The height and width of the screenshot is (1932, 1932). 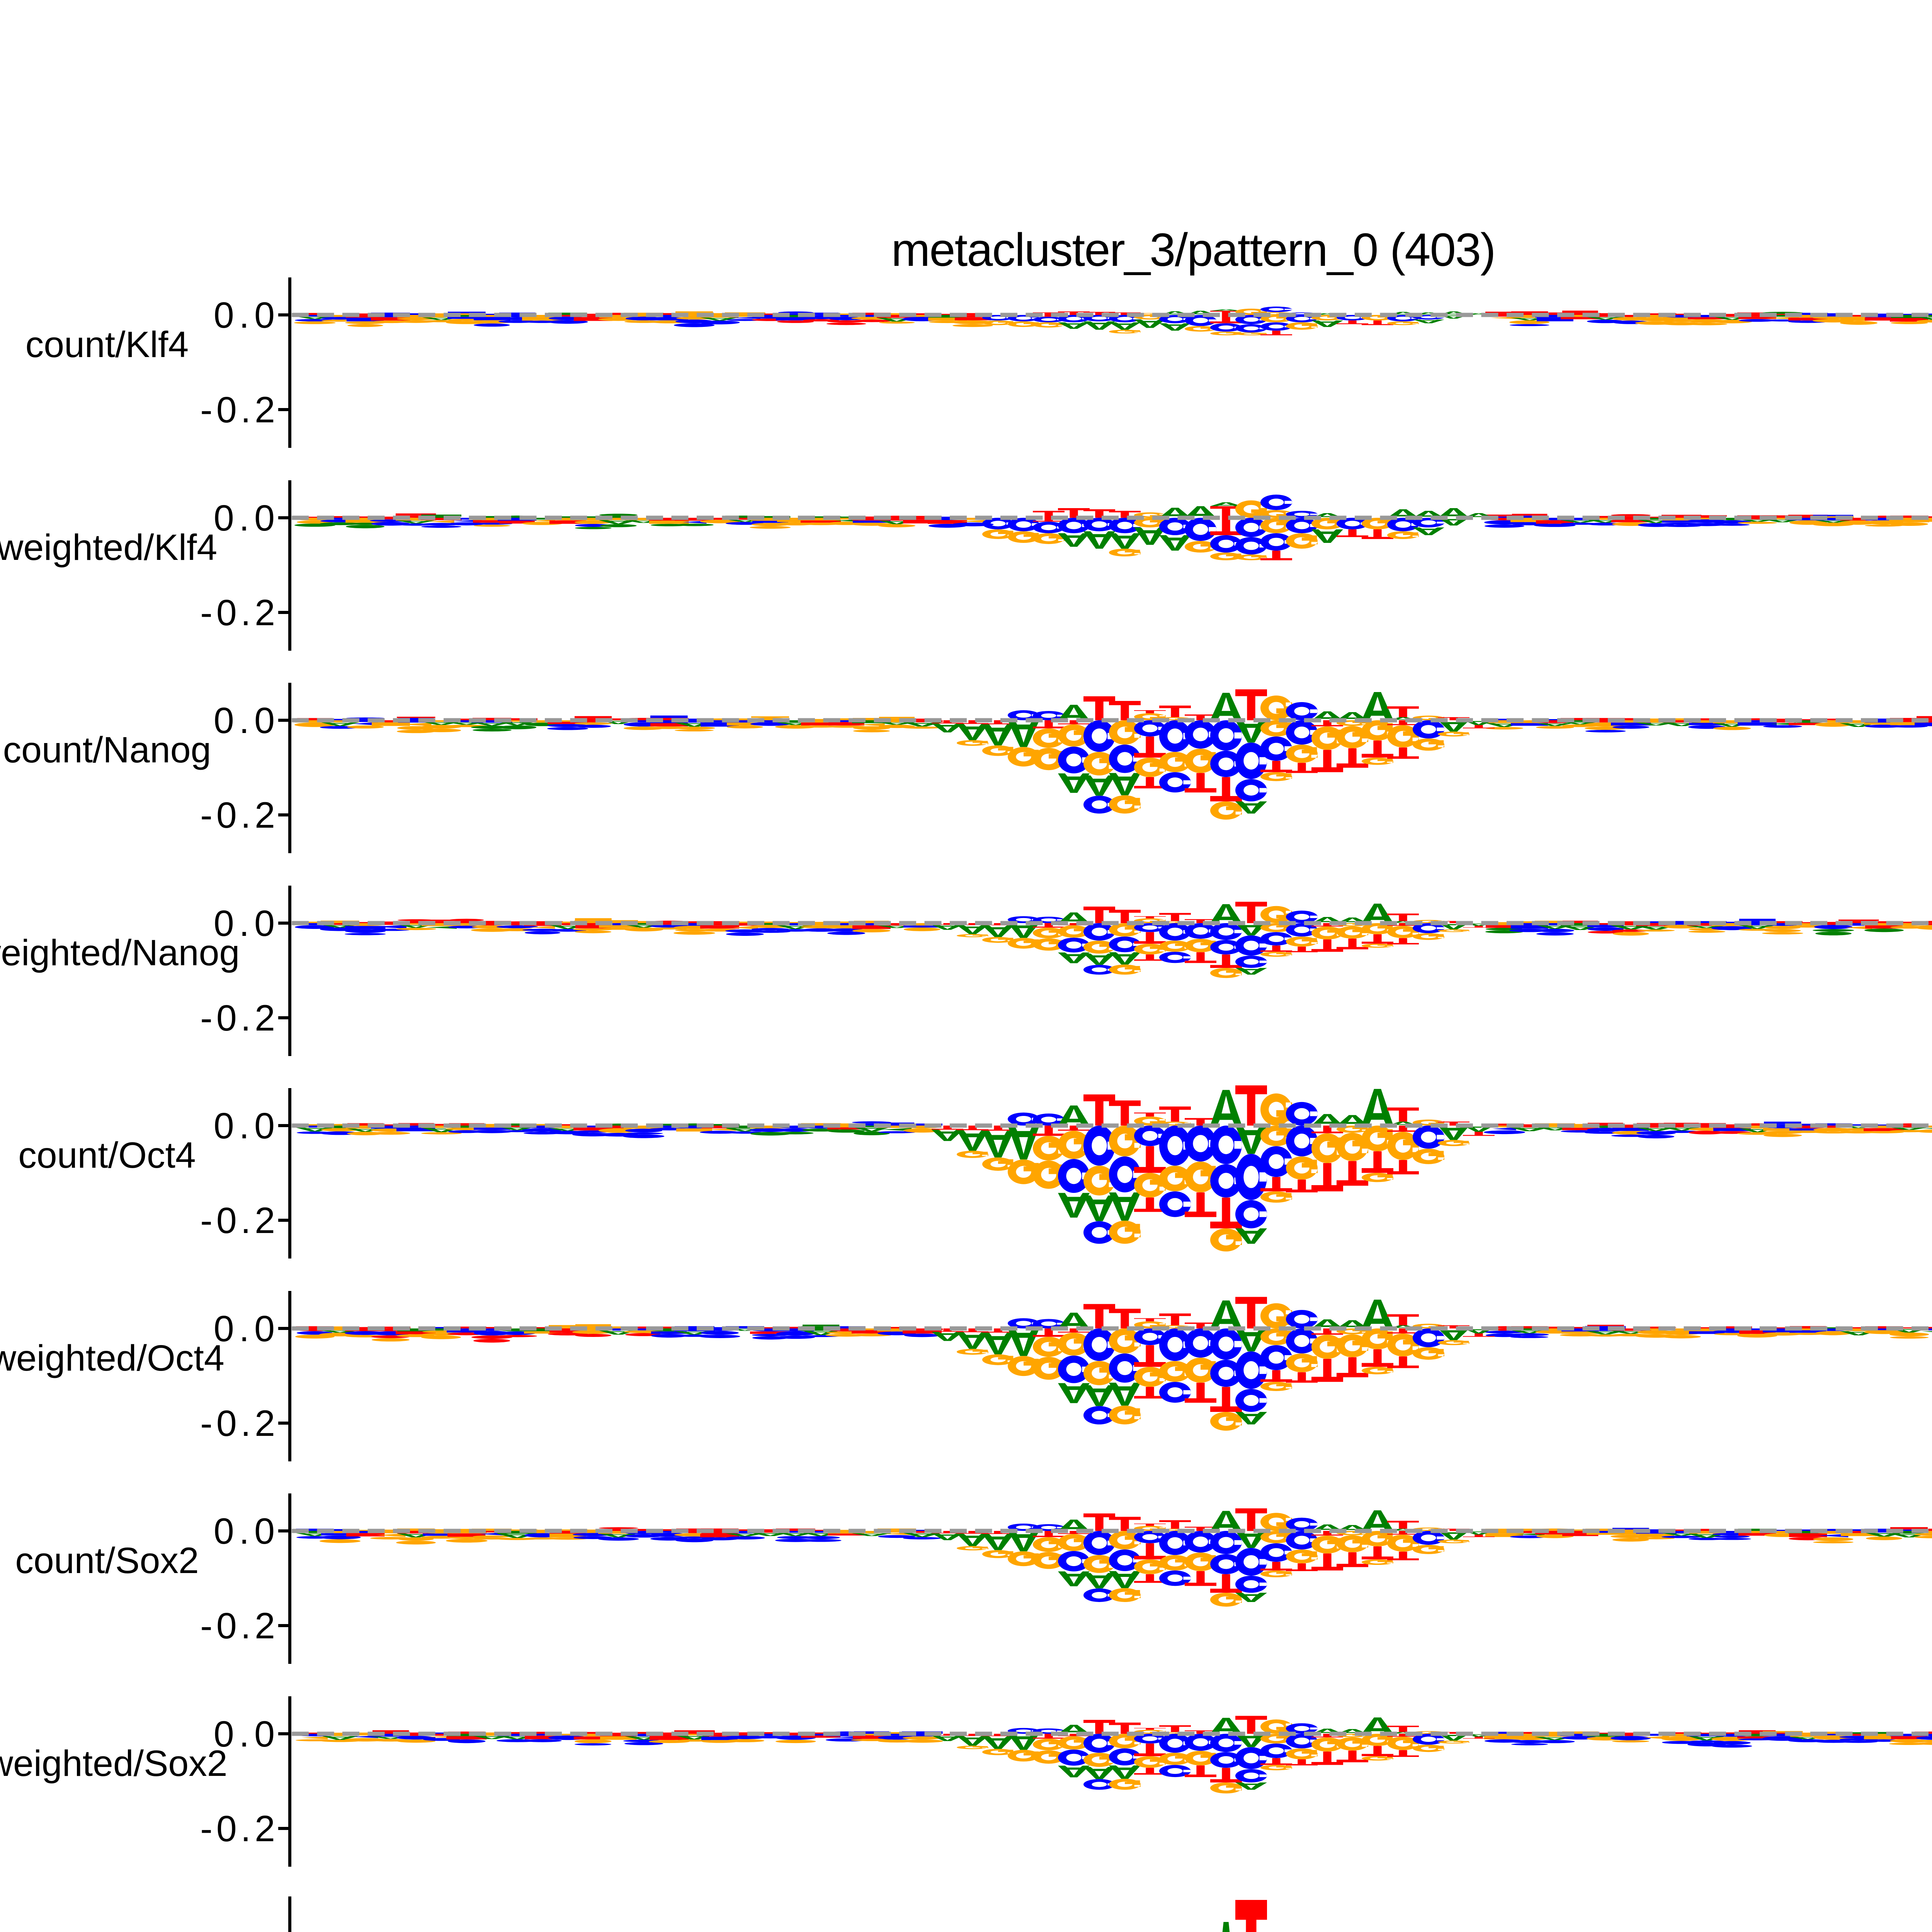 What do you see at coordinates (112, 1359) in the screenshot?
I see `svg-text: weighted/Oct4` at bounding box center [112, 1359].